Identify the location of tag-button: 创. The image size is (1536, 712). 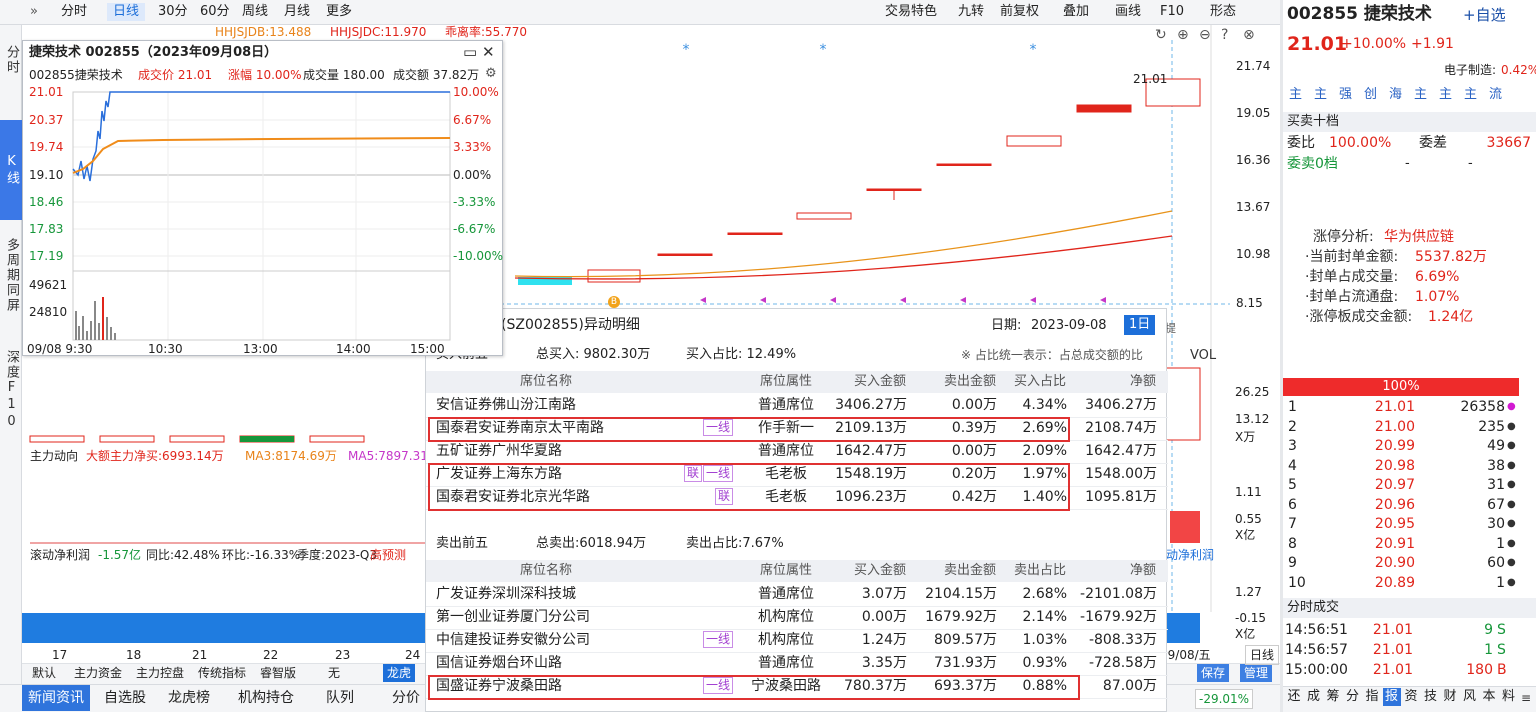
(1371, 94).